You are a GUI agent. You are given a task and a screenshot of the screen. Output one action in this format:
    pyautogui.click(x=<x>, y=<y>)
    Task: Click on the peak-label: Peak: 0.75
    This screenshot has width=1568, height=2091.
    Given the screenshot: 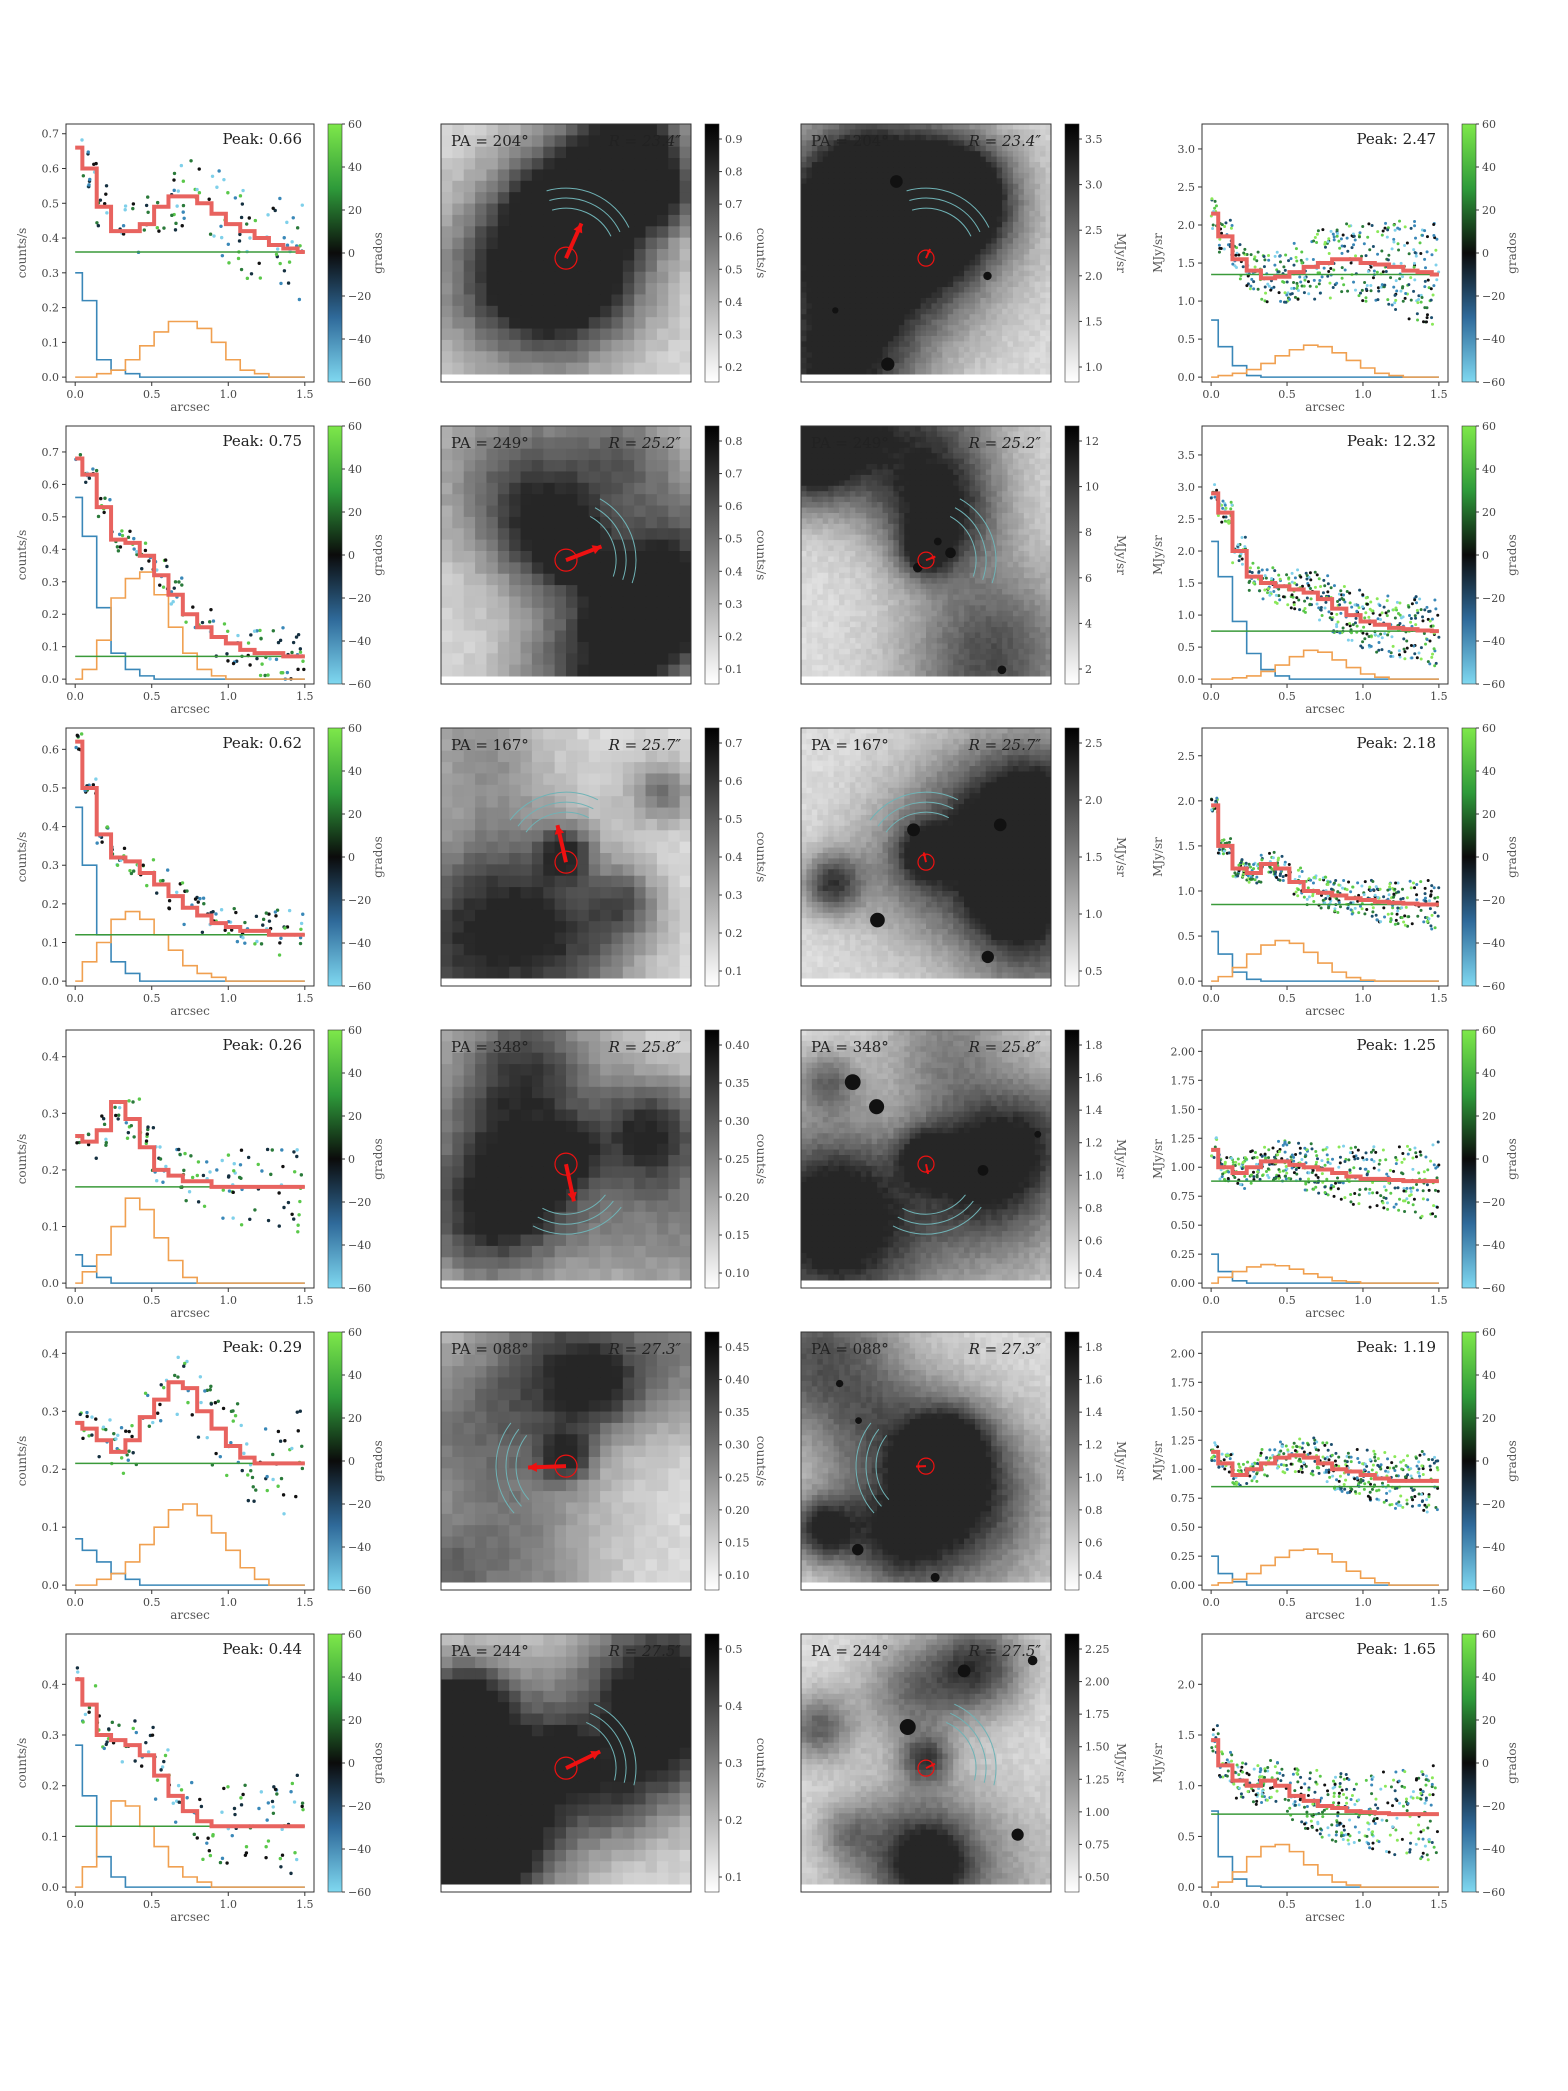 What is the action you would take?
    pyautogui.click(x=262, y=441)
    